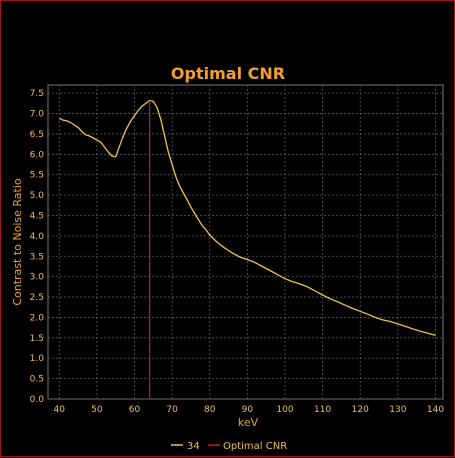 The width and height of the screenshot is (455, 458). I want to click on y-tick-label: 5.5, so click(37, 176).